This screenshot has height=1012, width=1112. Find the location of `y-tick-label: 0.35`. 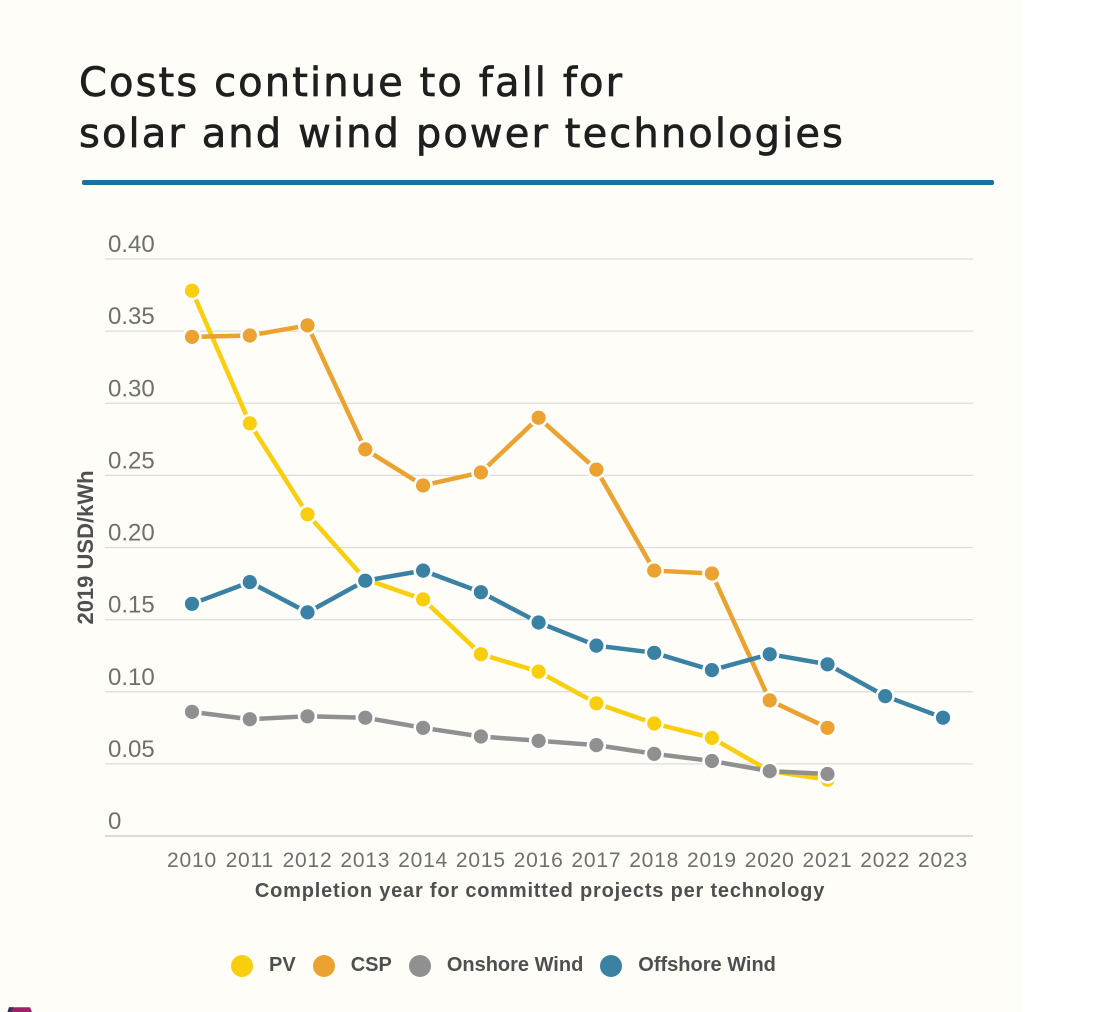

y-tick-label: 0.35 is located at coordinates (131, 316).